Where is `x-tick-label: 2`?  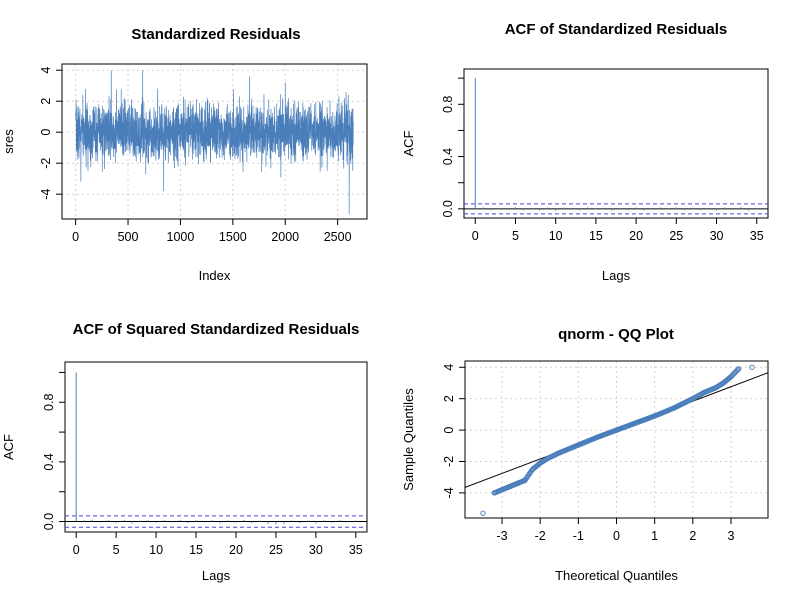 x-tick-label: 2 is located at coordinates (692, 536).